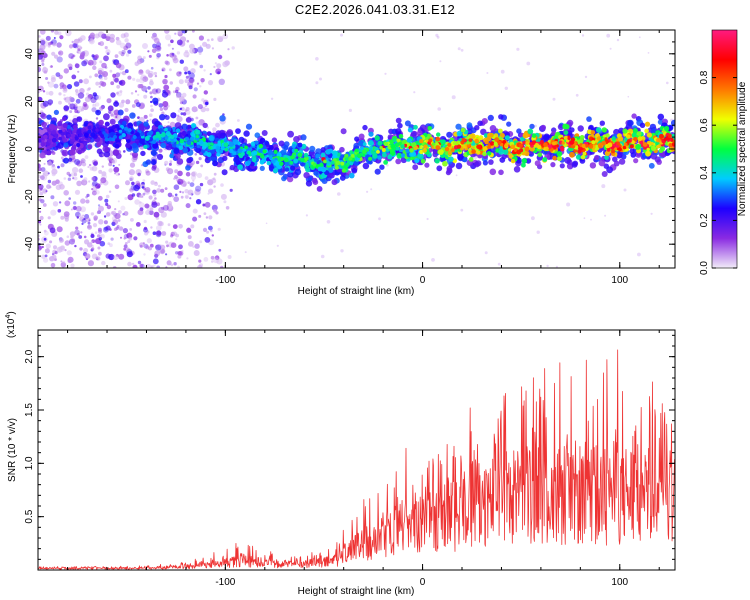 This screenshot has width=750, height=600. Describe the element at coordinates (724, 149) in the screenshot. I see `colorbar-frame` at that location.